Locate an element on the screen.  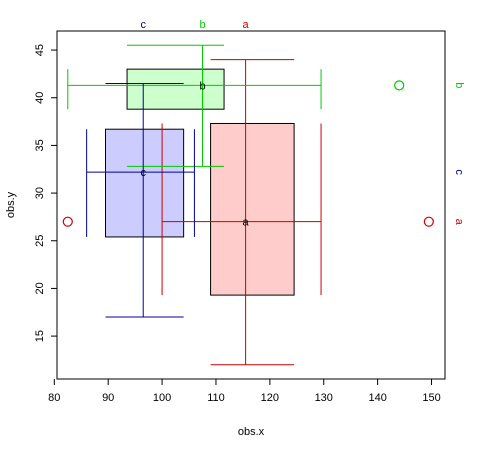
y-tick-label-20: 20 is located at coordinates (40, 288).